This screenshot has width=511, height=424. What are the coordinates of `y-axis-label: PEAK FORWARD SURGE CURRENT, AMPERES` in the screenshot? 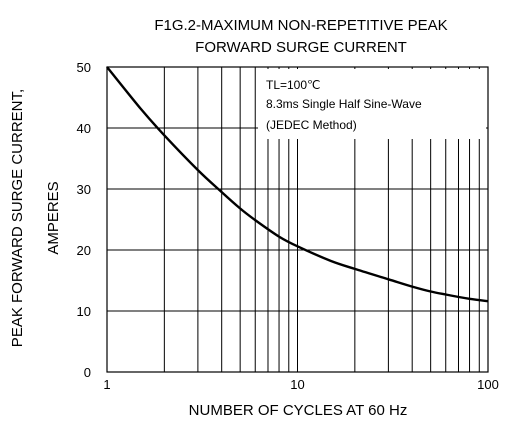 It's located at (35, 218).